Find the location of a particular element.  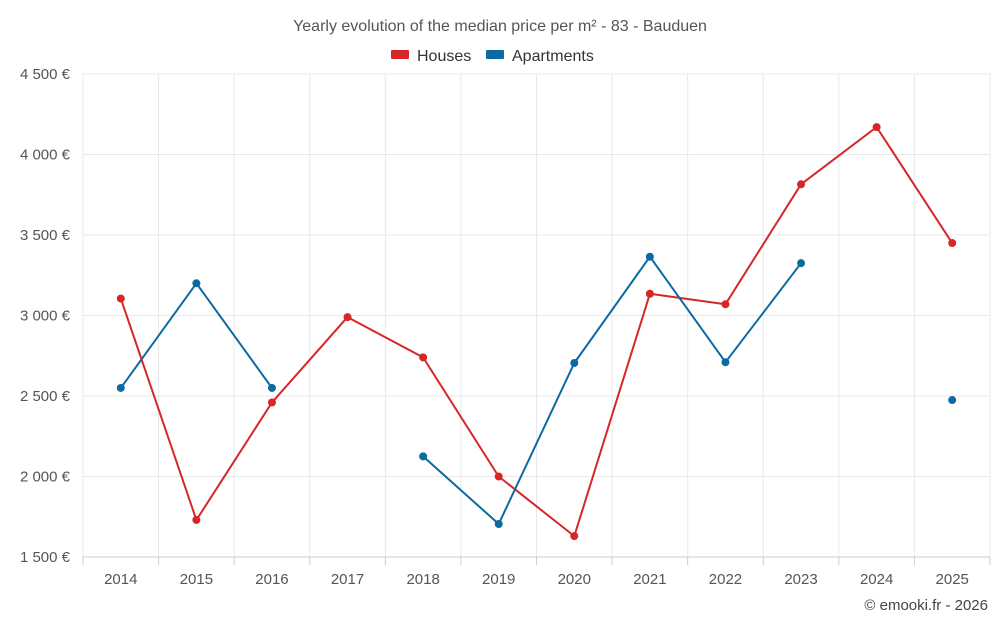

x-tick-label: 2014 is located at coordinates (120, 579).